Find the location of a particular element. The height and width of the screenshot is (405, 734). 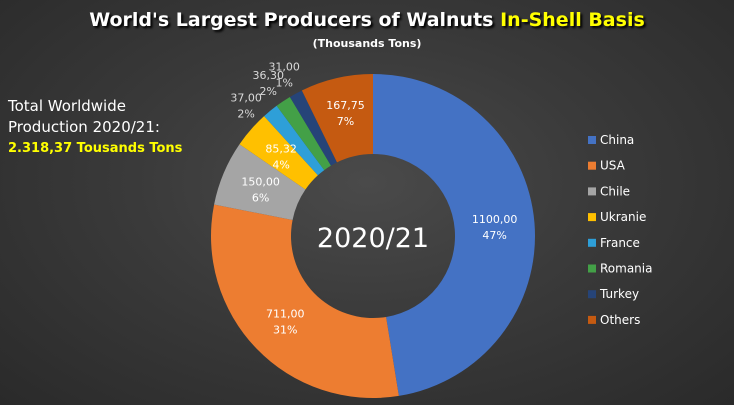

legend-swatch-turkey is located at coordinates (592, 294).